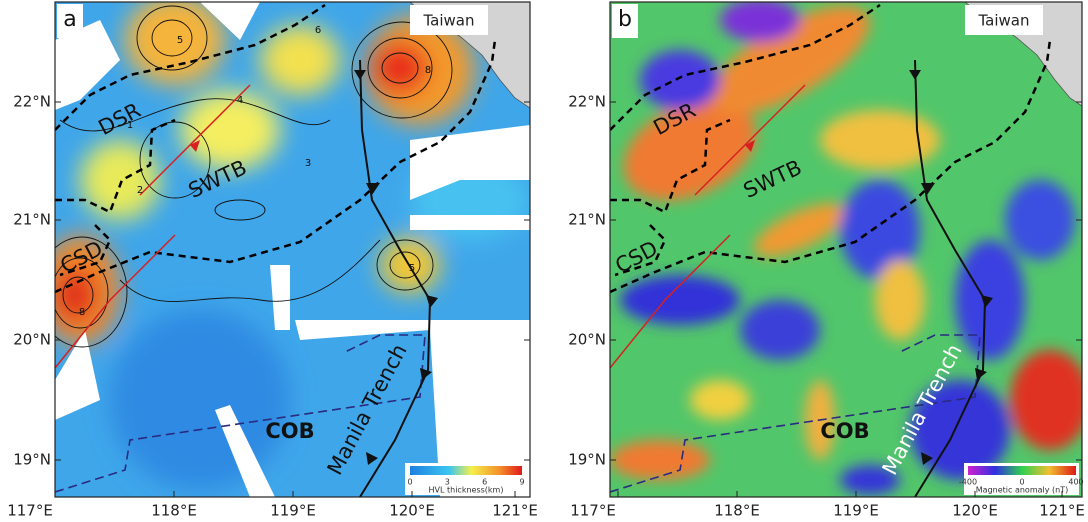 The height and width of the screenshot is (522, 1088). I want to click on colorbar-title: HVL thickness(km), so click(466, 490).